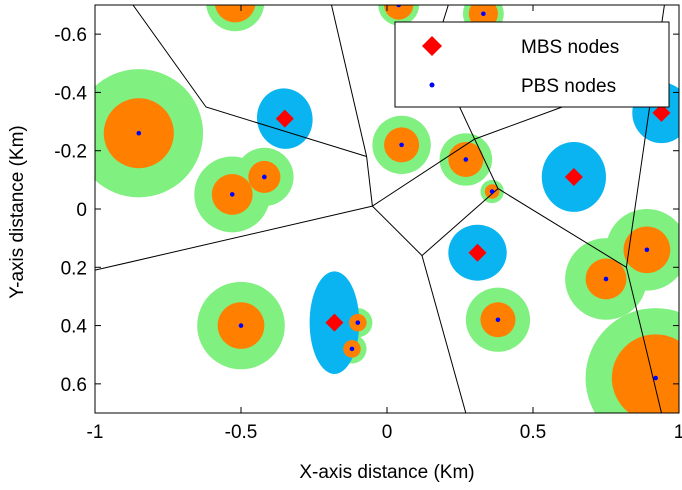 This screenshot has height=490, width=682. I want to click on y-tick-label: 0.4, so click(74, 327).